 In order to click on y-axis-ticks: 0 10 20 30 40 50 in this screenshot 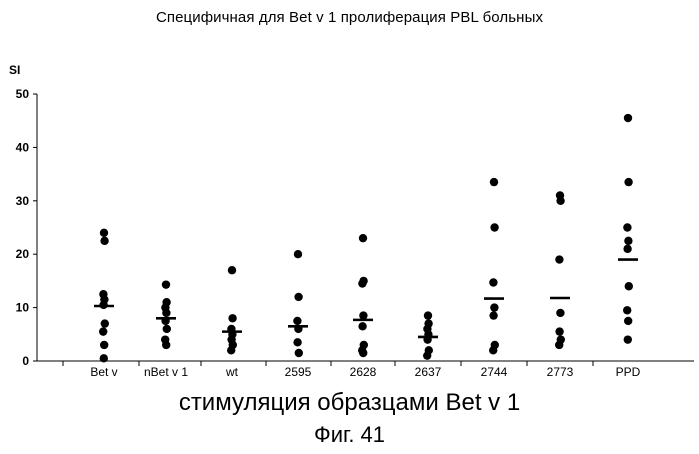, I will do `click(26, 227)`.